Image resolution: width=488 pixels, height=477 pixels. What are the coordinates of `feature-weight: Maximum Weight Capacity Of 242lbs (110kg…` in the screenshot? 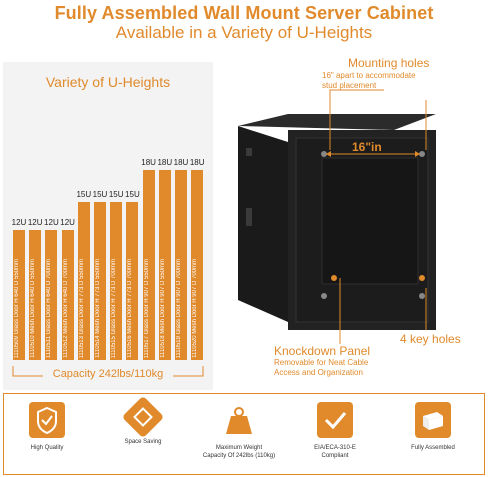 It's located at (239, 431).